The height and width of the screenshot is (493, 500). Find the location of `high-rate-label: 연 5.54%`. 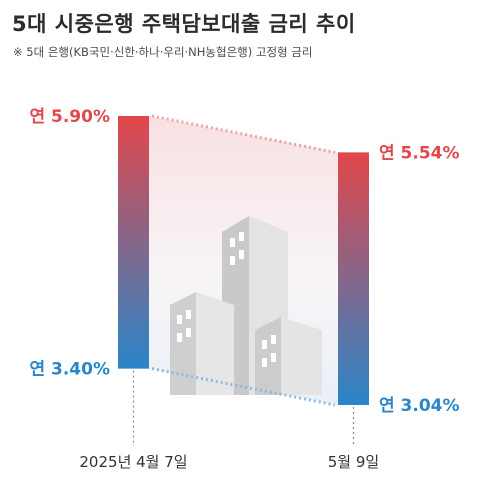

high-rate-label: 연 5.54% is located at coordinates (419, 153).